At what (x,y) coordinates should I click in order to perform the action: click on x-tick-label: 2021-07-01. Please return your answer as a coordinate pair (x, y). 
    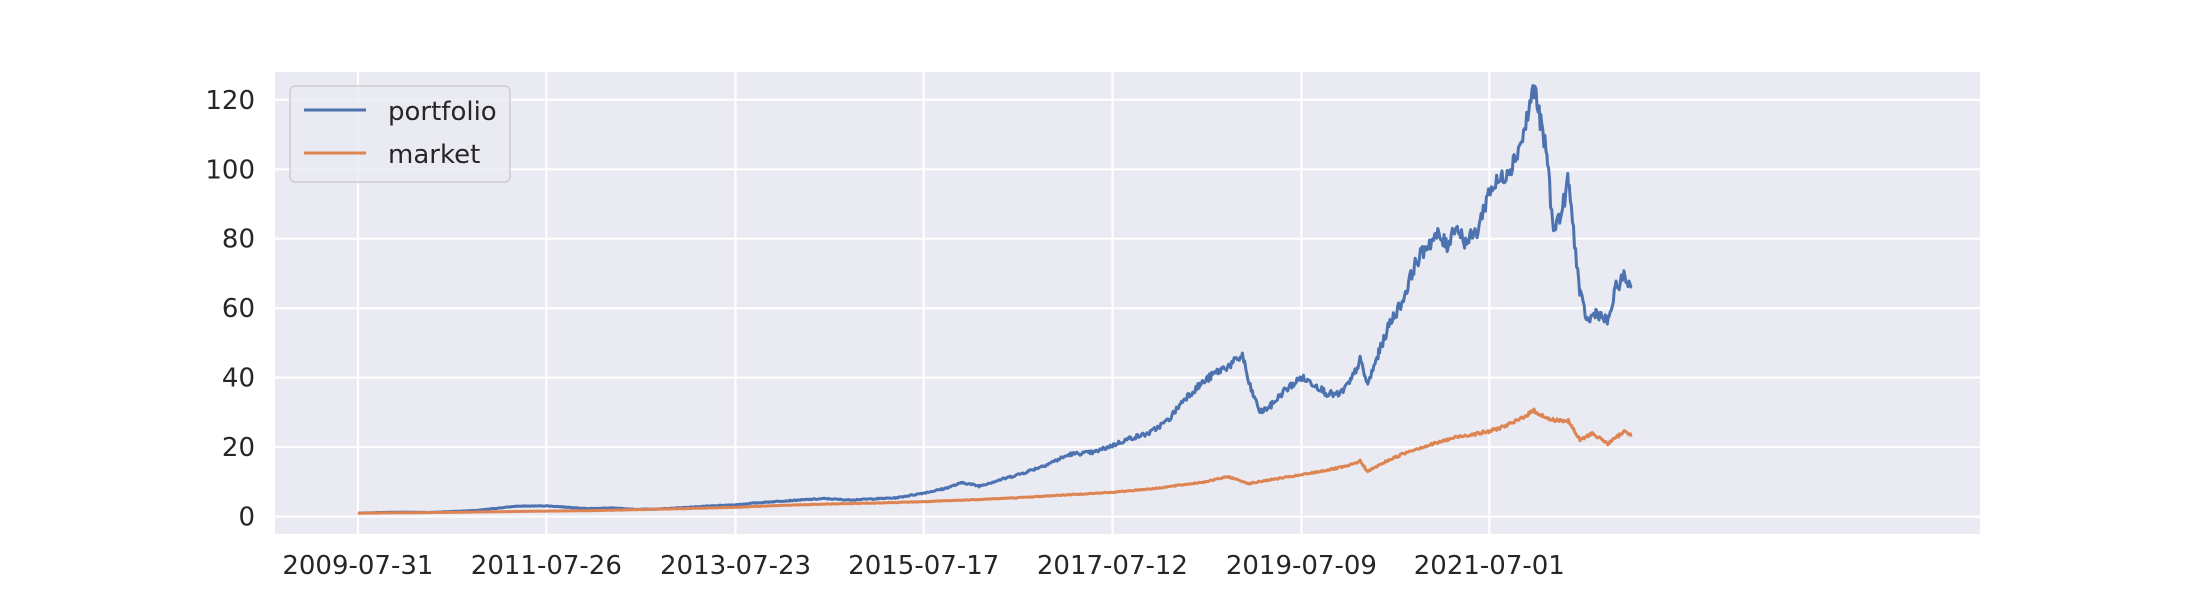
    Looking at the image, I should click on (1489, 566).